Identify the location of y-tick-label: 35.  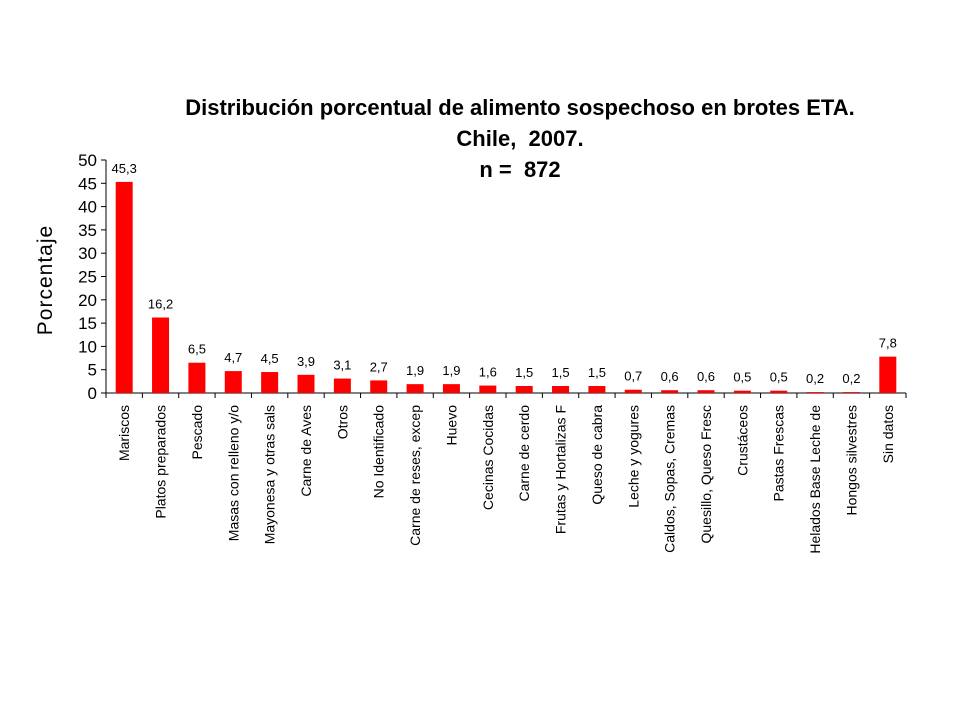
(87, 230).